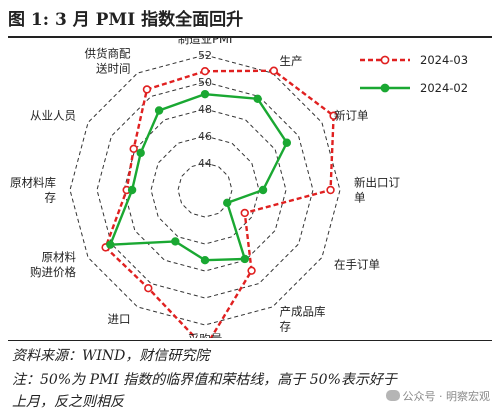 The width and height of the screenshot is (500, 415). I want to click on legend-item: 2024-03, so click(414, 60).